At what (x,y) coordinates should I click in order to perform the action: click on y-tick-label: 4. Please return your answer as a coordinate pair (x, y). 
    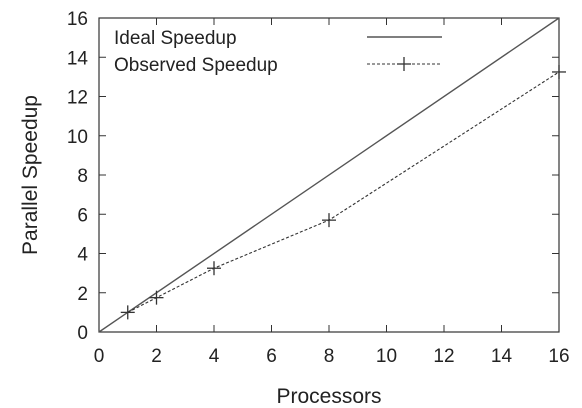
    Looking at the image, I should click on (82, 255).